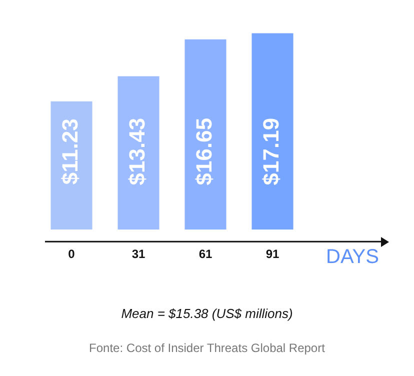 Image resolution: width=414 pixels, height=376 pixels. Describe the element at coordinates (352, 257) in the screenshot. I see `x-axis-title: DAYS` at that location.